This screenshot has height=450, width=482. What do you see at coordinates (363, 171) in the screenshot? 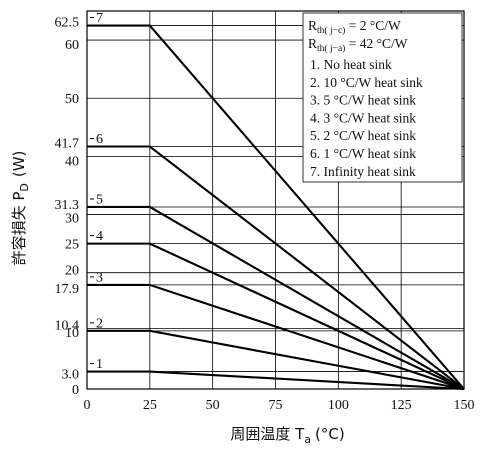
I see `legend-item: 7. Infinity heat sink` at bounding box center [363, 171].